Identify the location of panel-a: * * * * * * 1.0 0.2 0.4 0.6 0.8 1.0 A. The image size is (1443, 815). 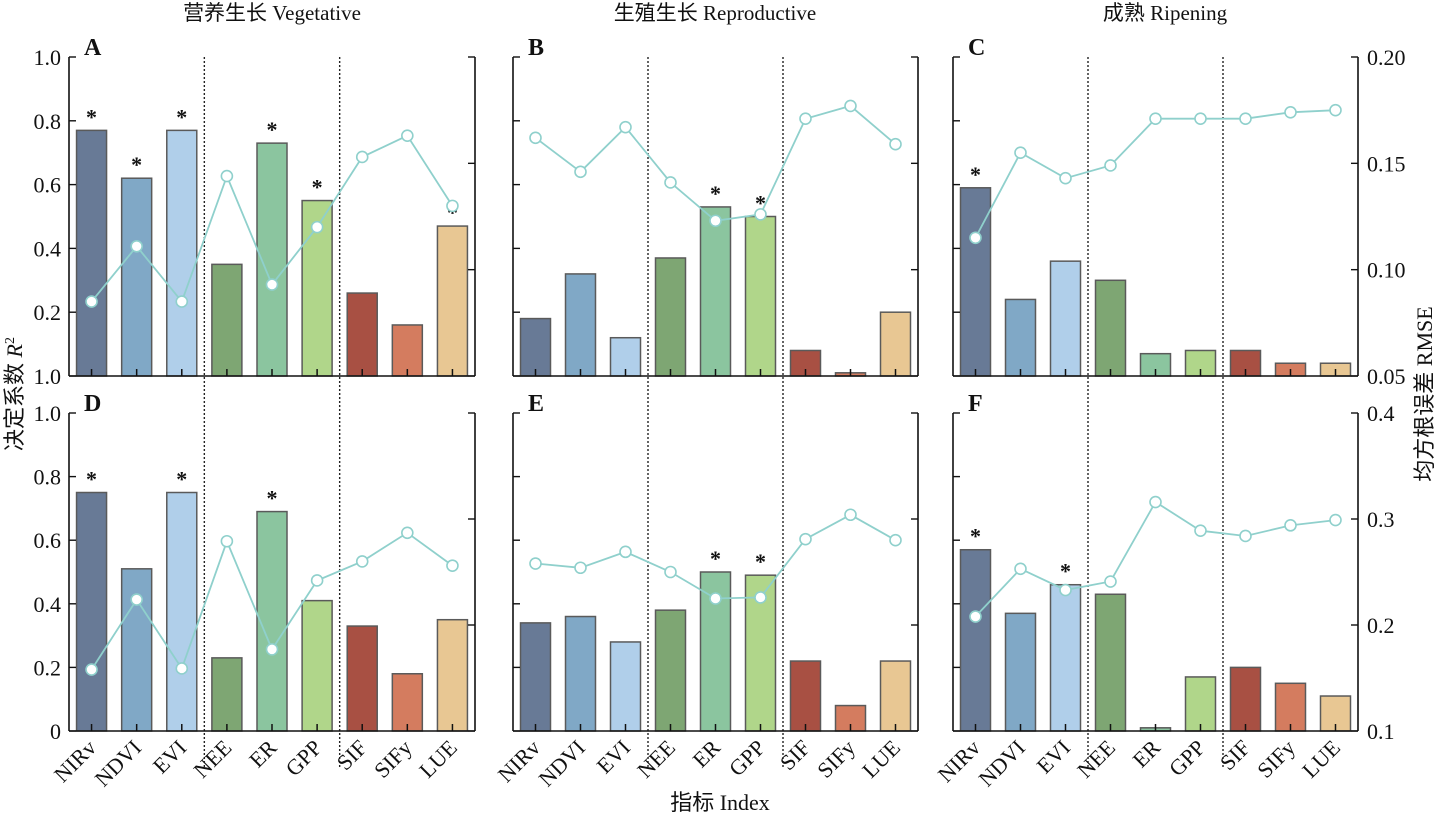
(255, 224).